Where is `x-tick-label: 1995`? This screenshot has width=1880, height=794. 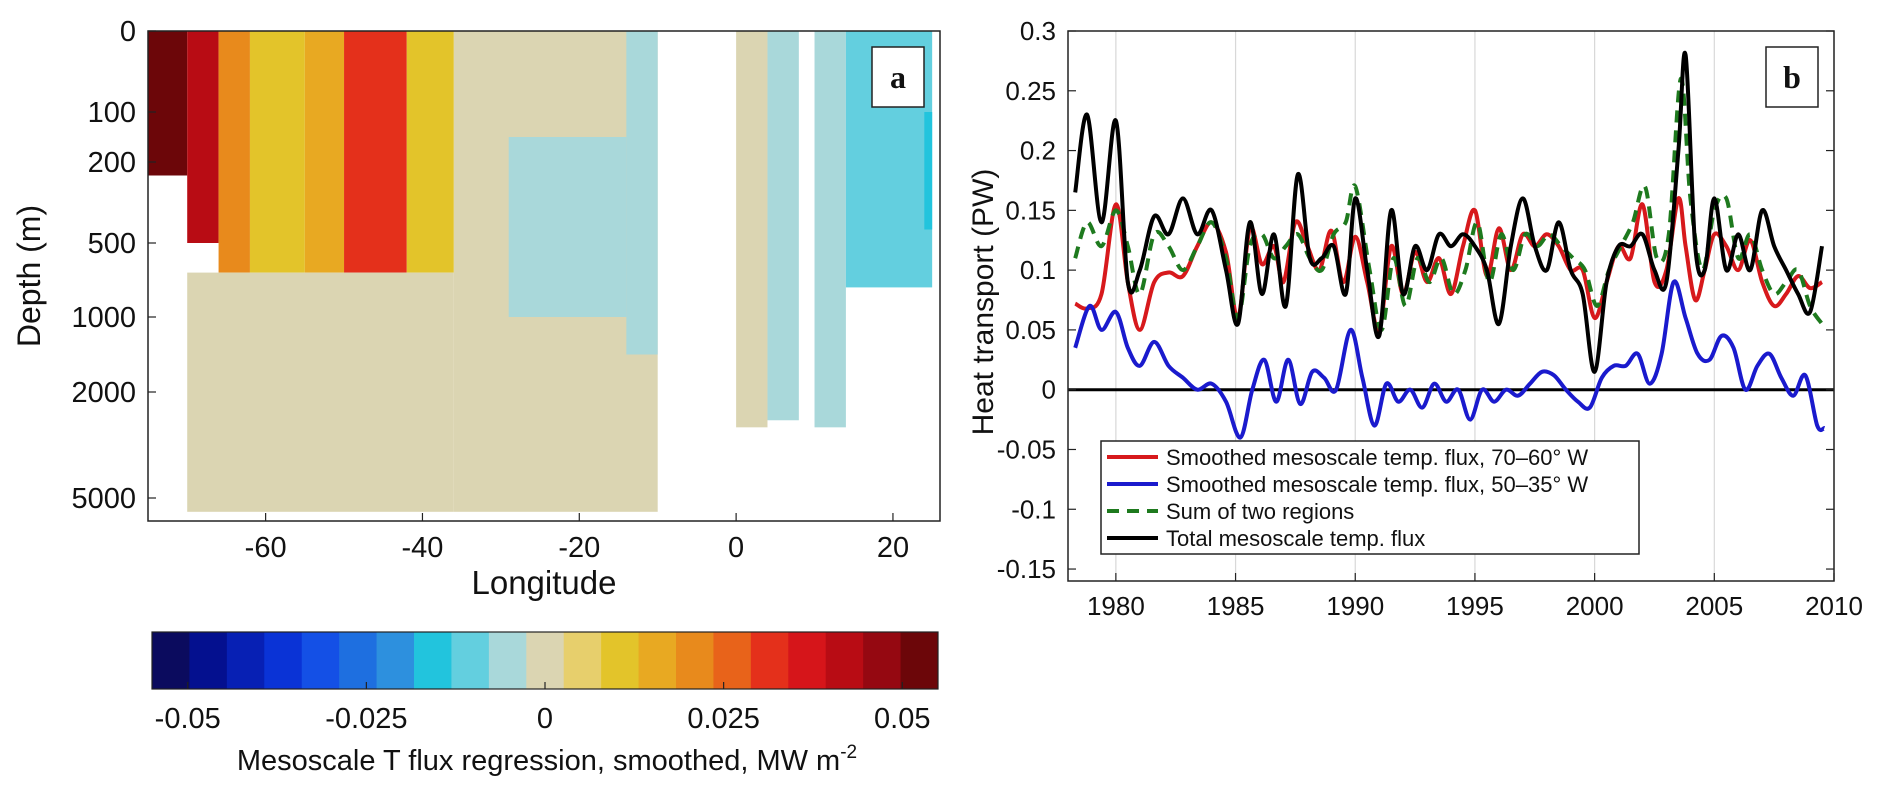
x-tick-label: 1995 is located at coordinates (1475, 606).